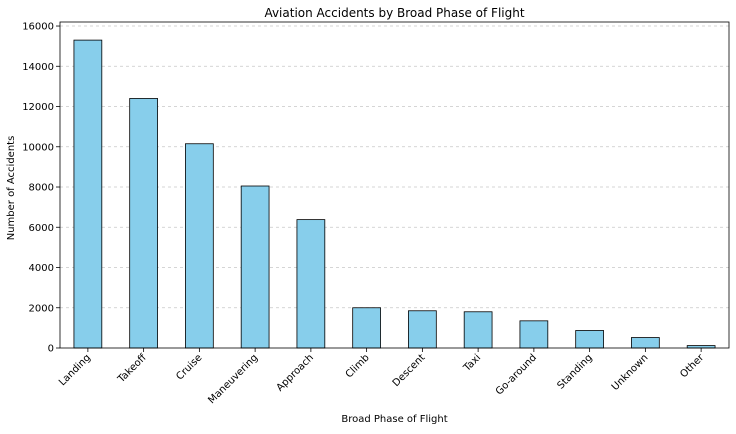 This screenshot has height=434, width=736. I want to click on y-tick-label: 4000, so click(41, 268).